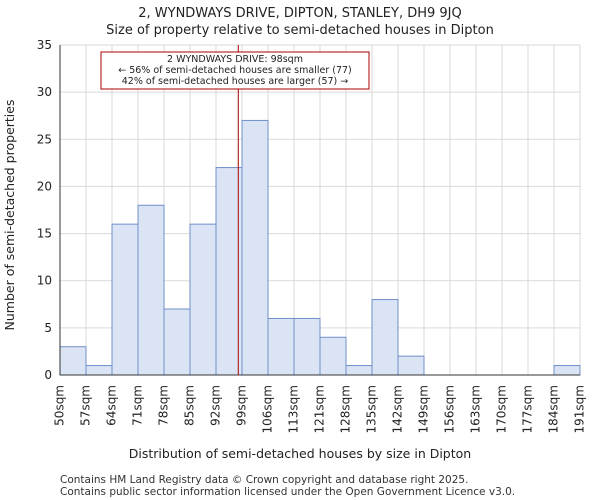  Describe the element at coordinates (424, 409) in the screenshot. I see `x-tick-label: 149sqm` at that location.